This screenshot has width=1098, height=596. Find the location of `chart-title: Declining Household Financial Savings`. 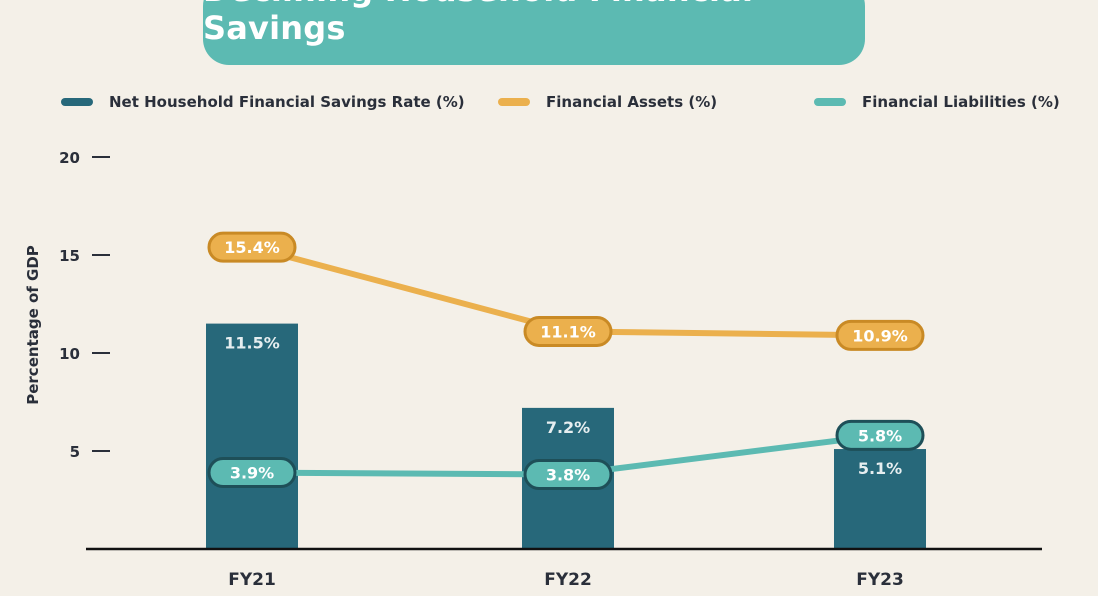

chart-title: Declining Household Financial Savings is located at coordinates (478, 23).